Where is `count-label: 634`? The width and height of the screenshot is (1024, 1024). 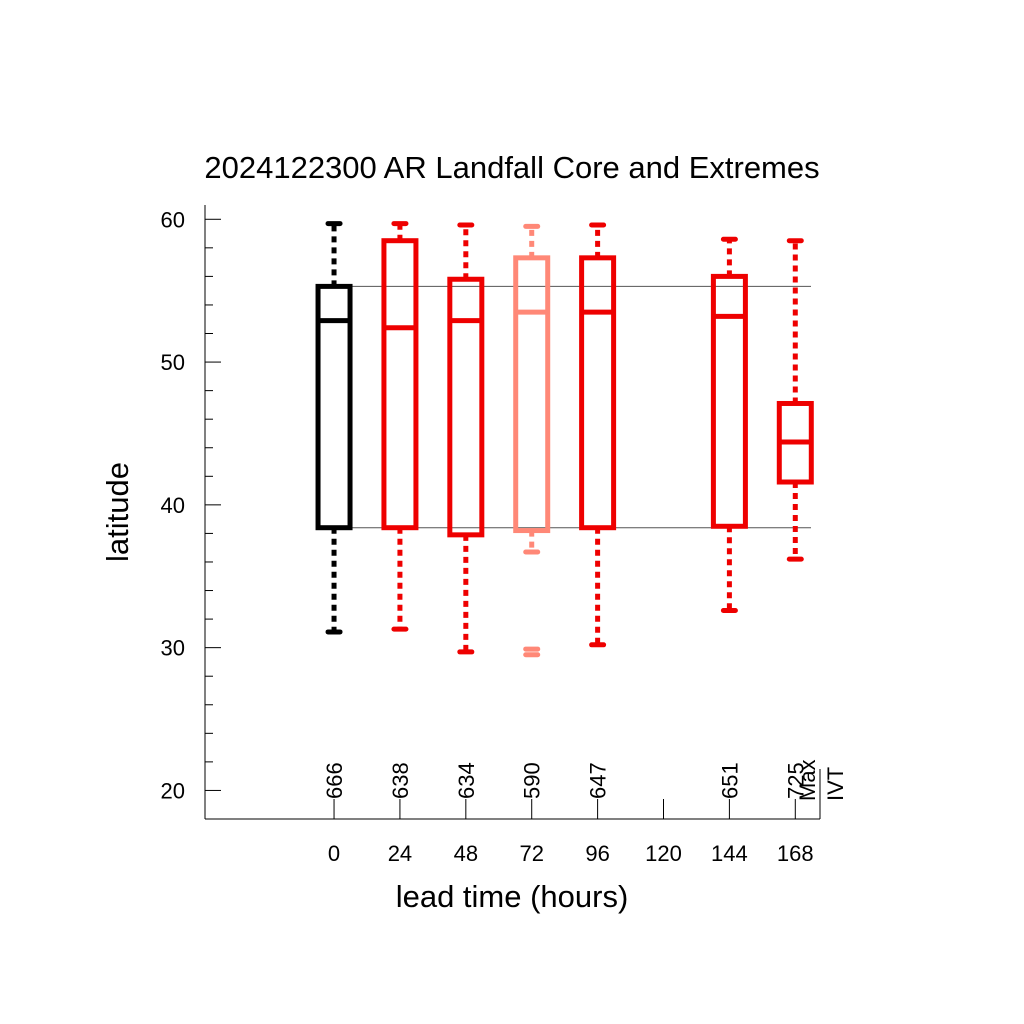 count-label: 634 is located at coordinates (466, 780).